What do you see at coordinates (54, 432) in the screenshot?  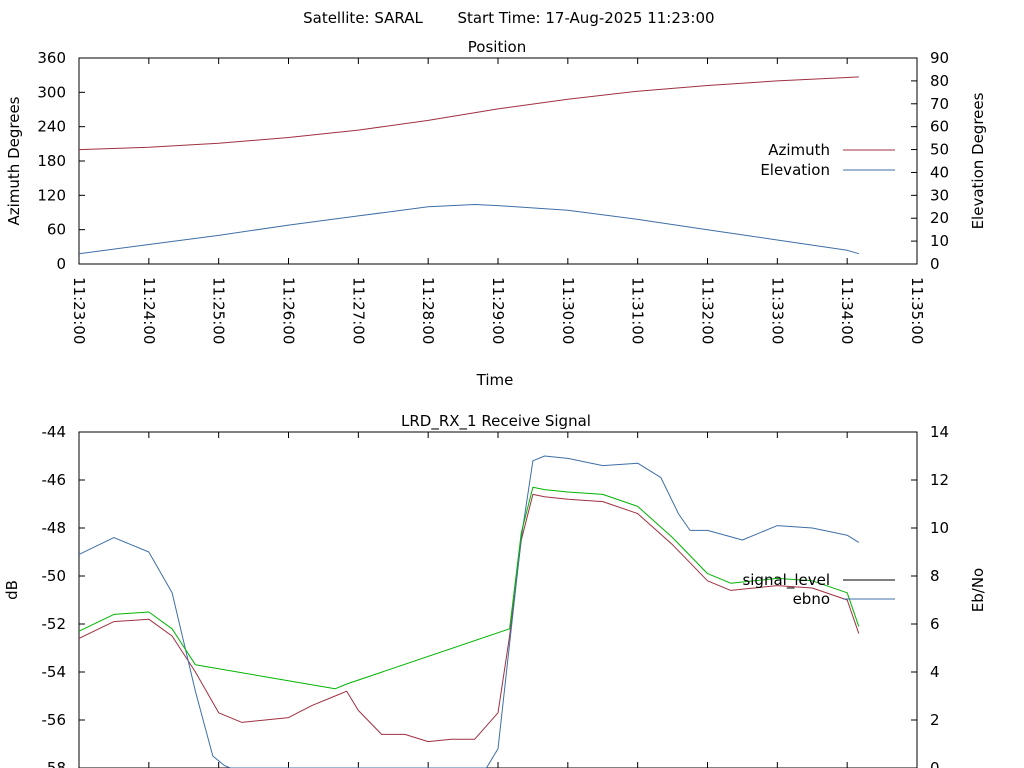 I see `y-tick-label: -44` at bounding box center [54, 432].